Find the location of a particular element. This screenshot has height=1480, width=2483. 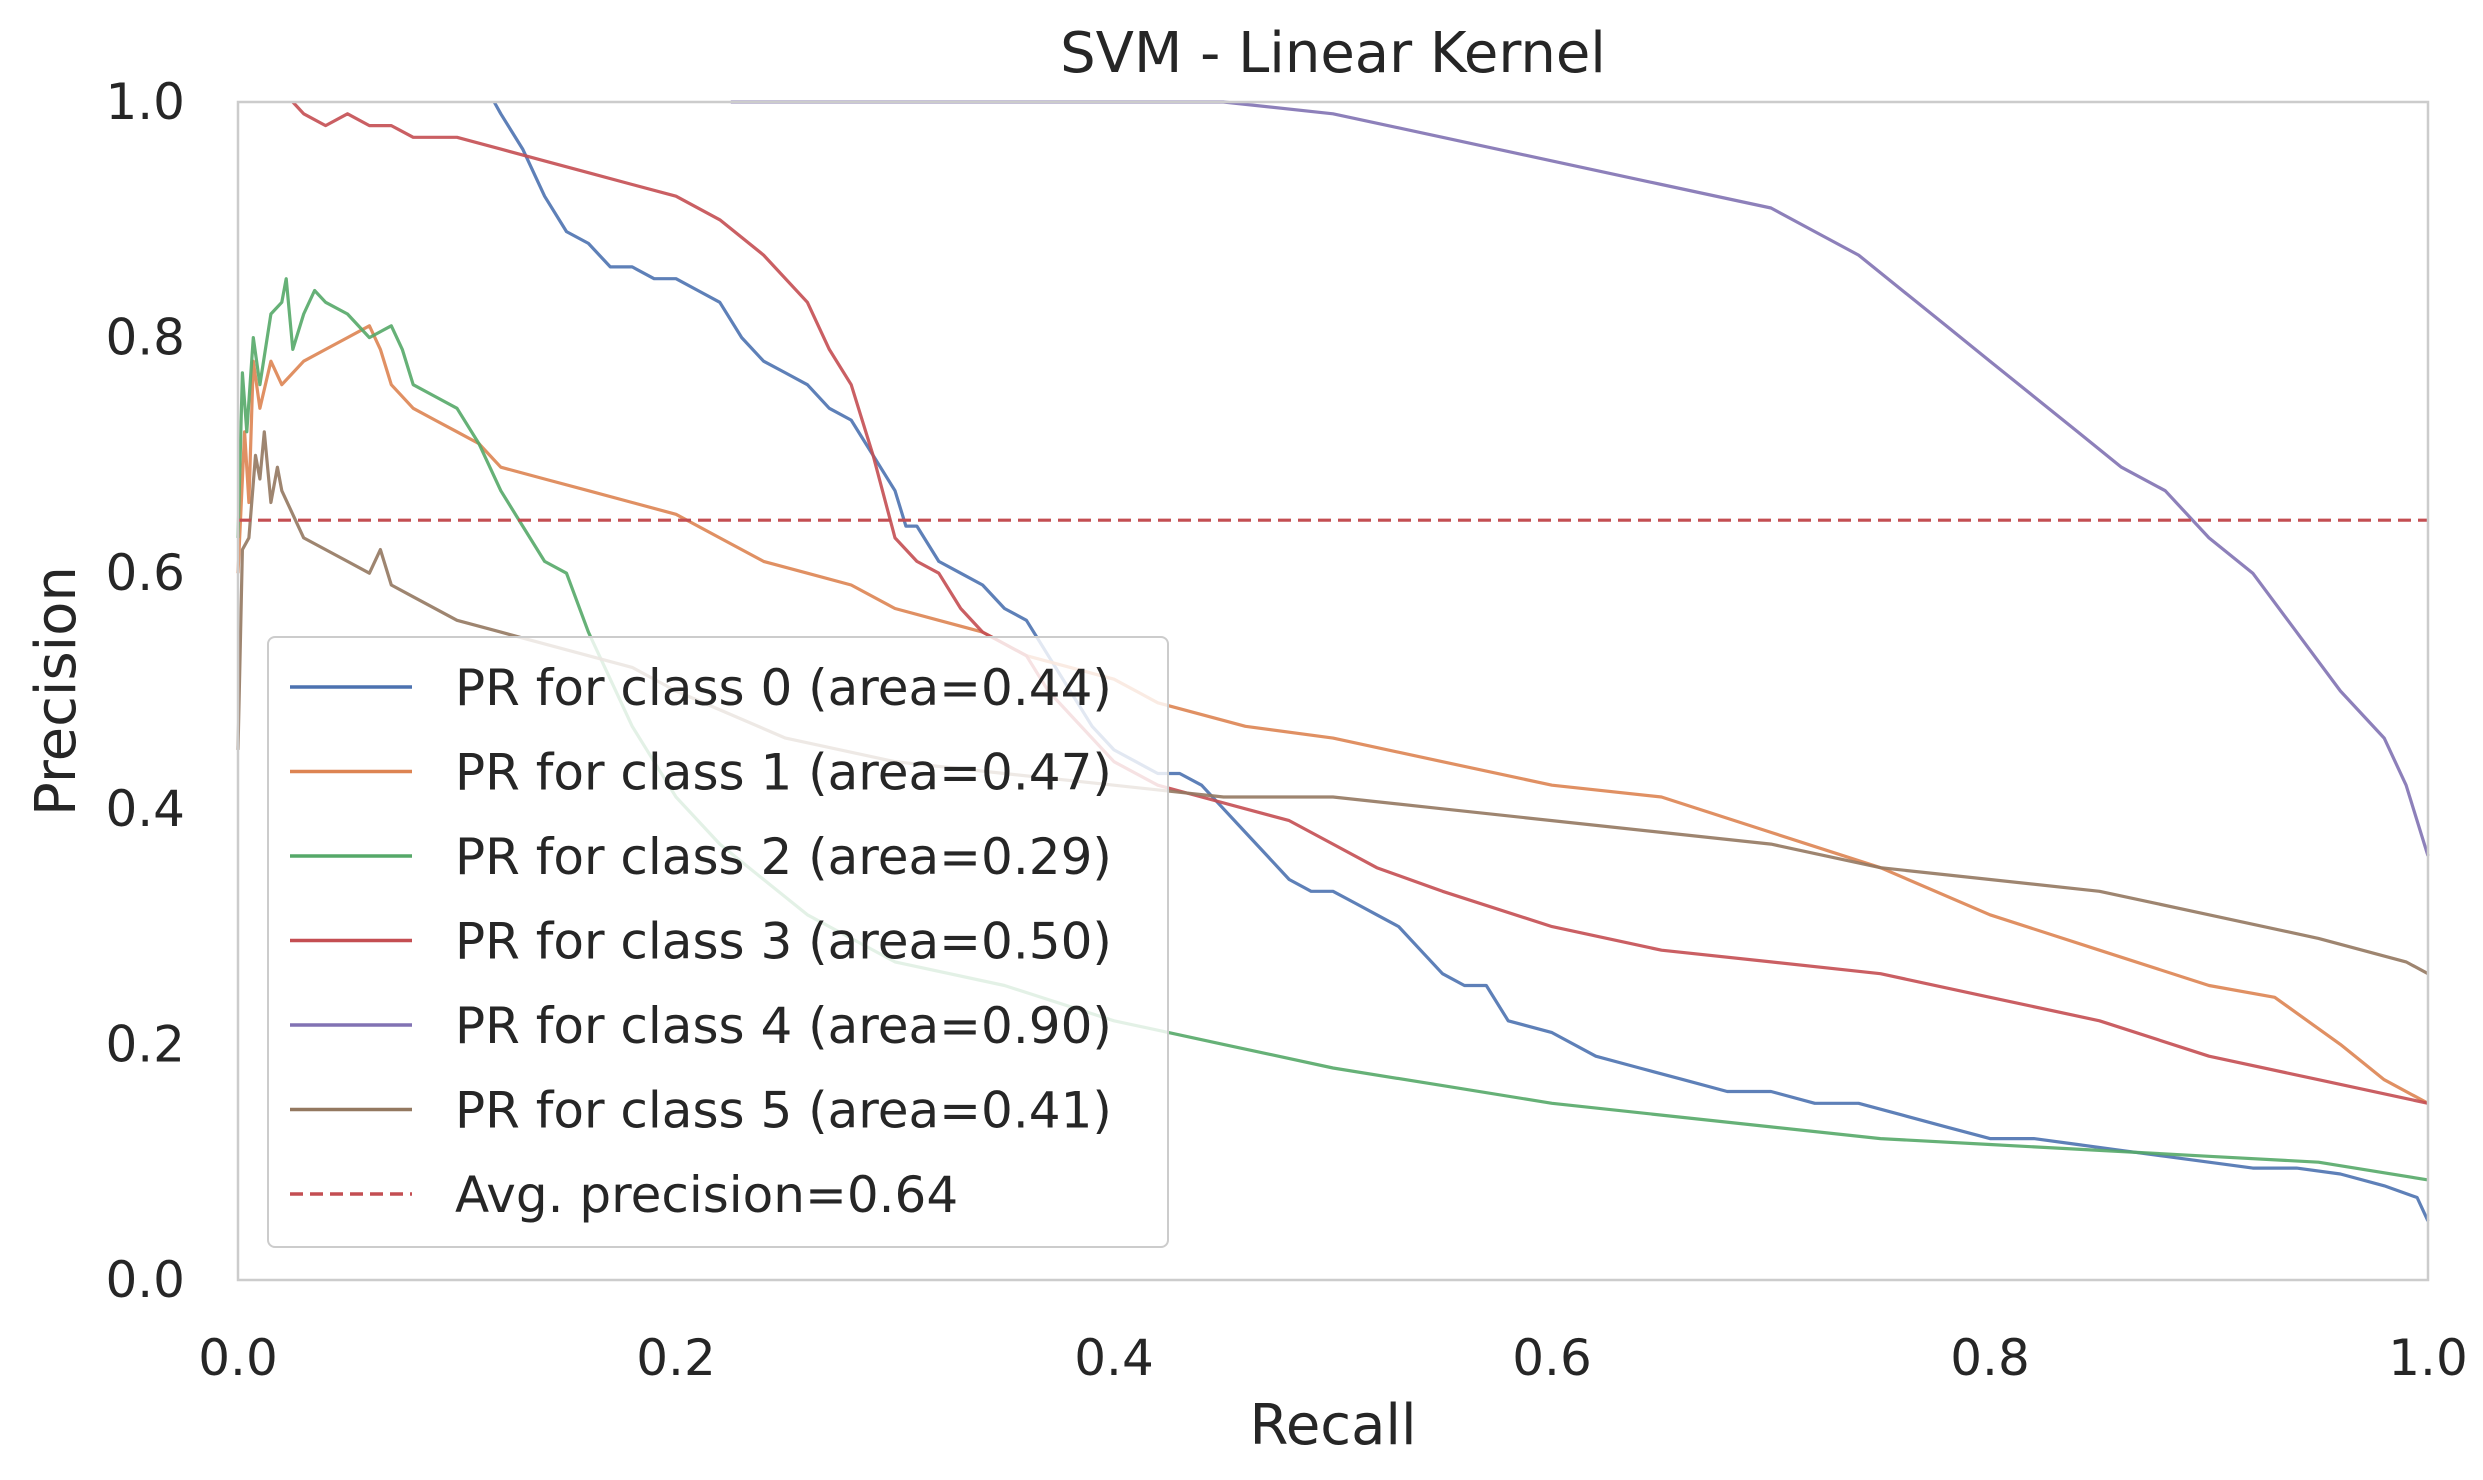

legend-label-0: PR for class 0 (area=0.44) is located at coordinates (783, 688).